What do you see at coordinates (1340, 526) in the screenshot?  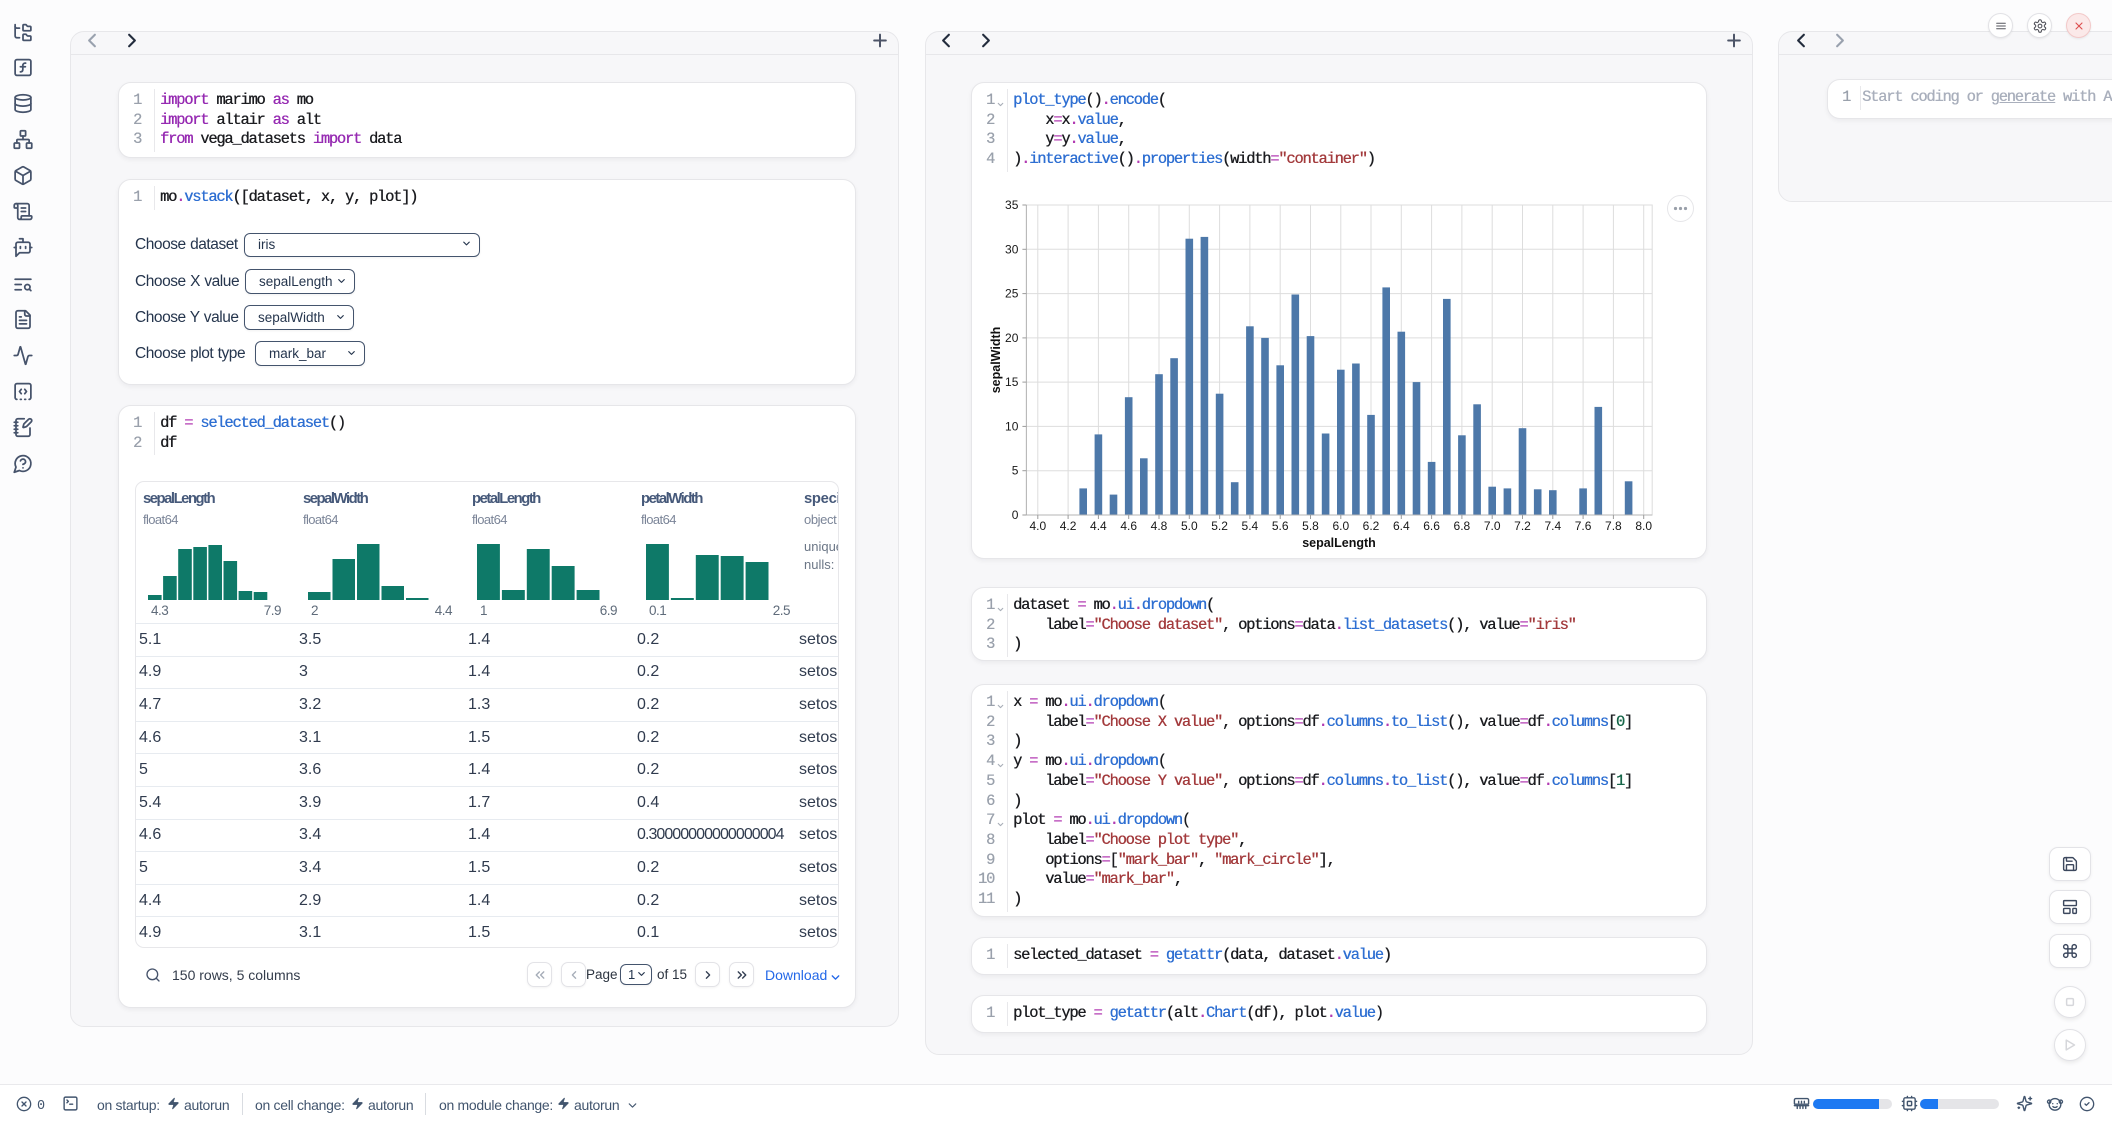 I see `svg-text: 6.0` at bounding box center [1340, 526].